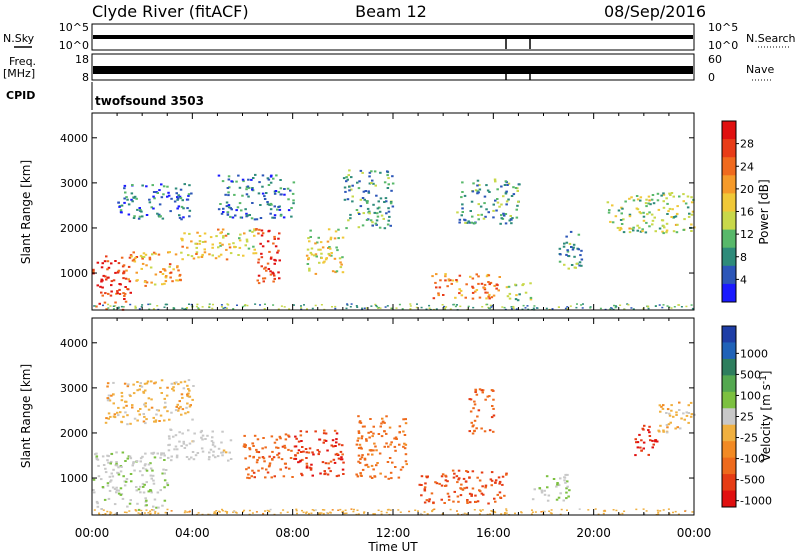 The height and width of the screenshot is (554, 800). I want to click on x-tick-label: 12:00, so click(393, 533).